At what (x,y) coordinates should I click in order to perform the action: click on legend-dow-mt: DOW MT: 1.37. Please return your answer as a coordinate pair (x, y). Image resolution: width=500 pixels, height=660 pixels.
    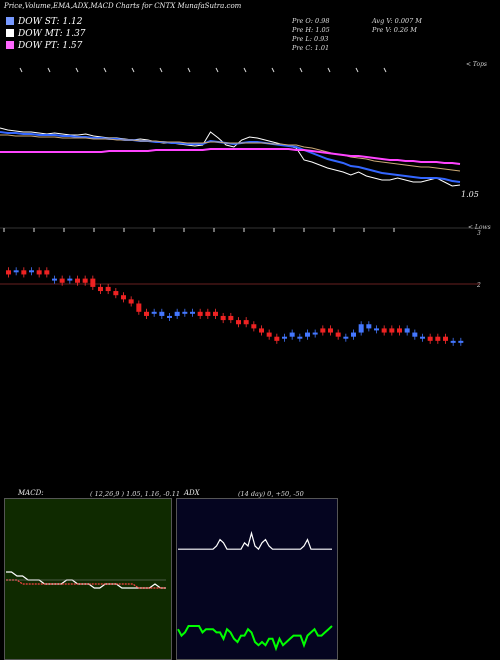
    Looking at the image, I should click on (46, 34).